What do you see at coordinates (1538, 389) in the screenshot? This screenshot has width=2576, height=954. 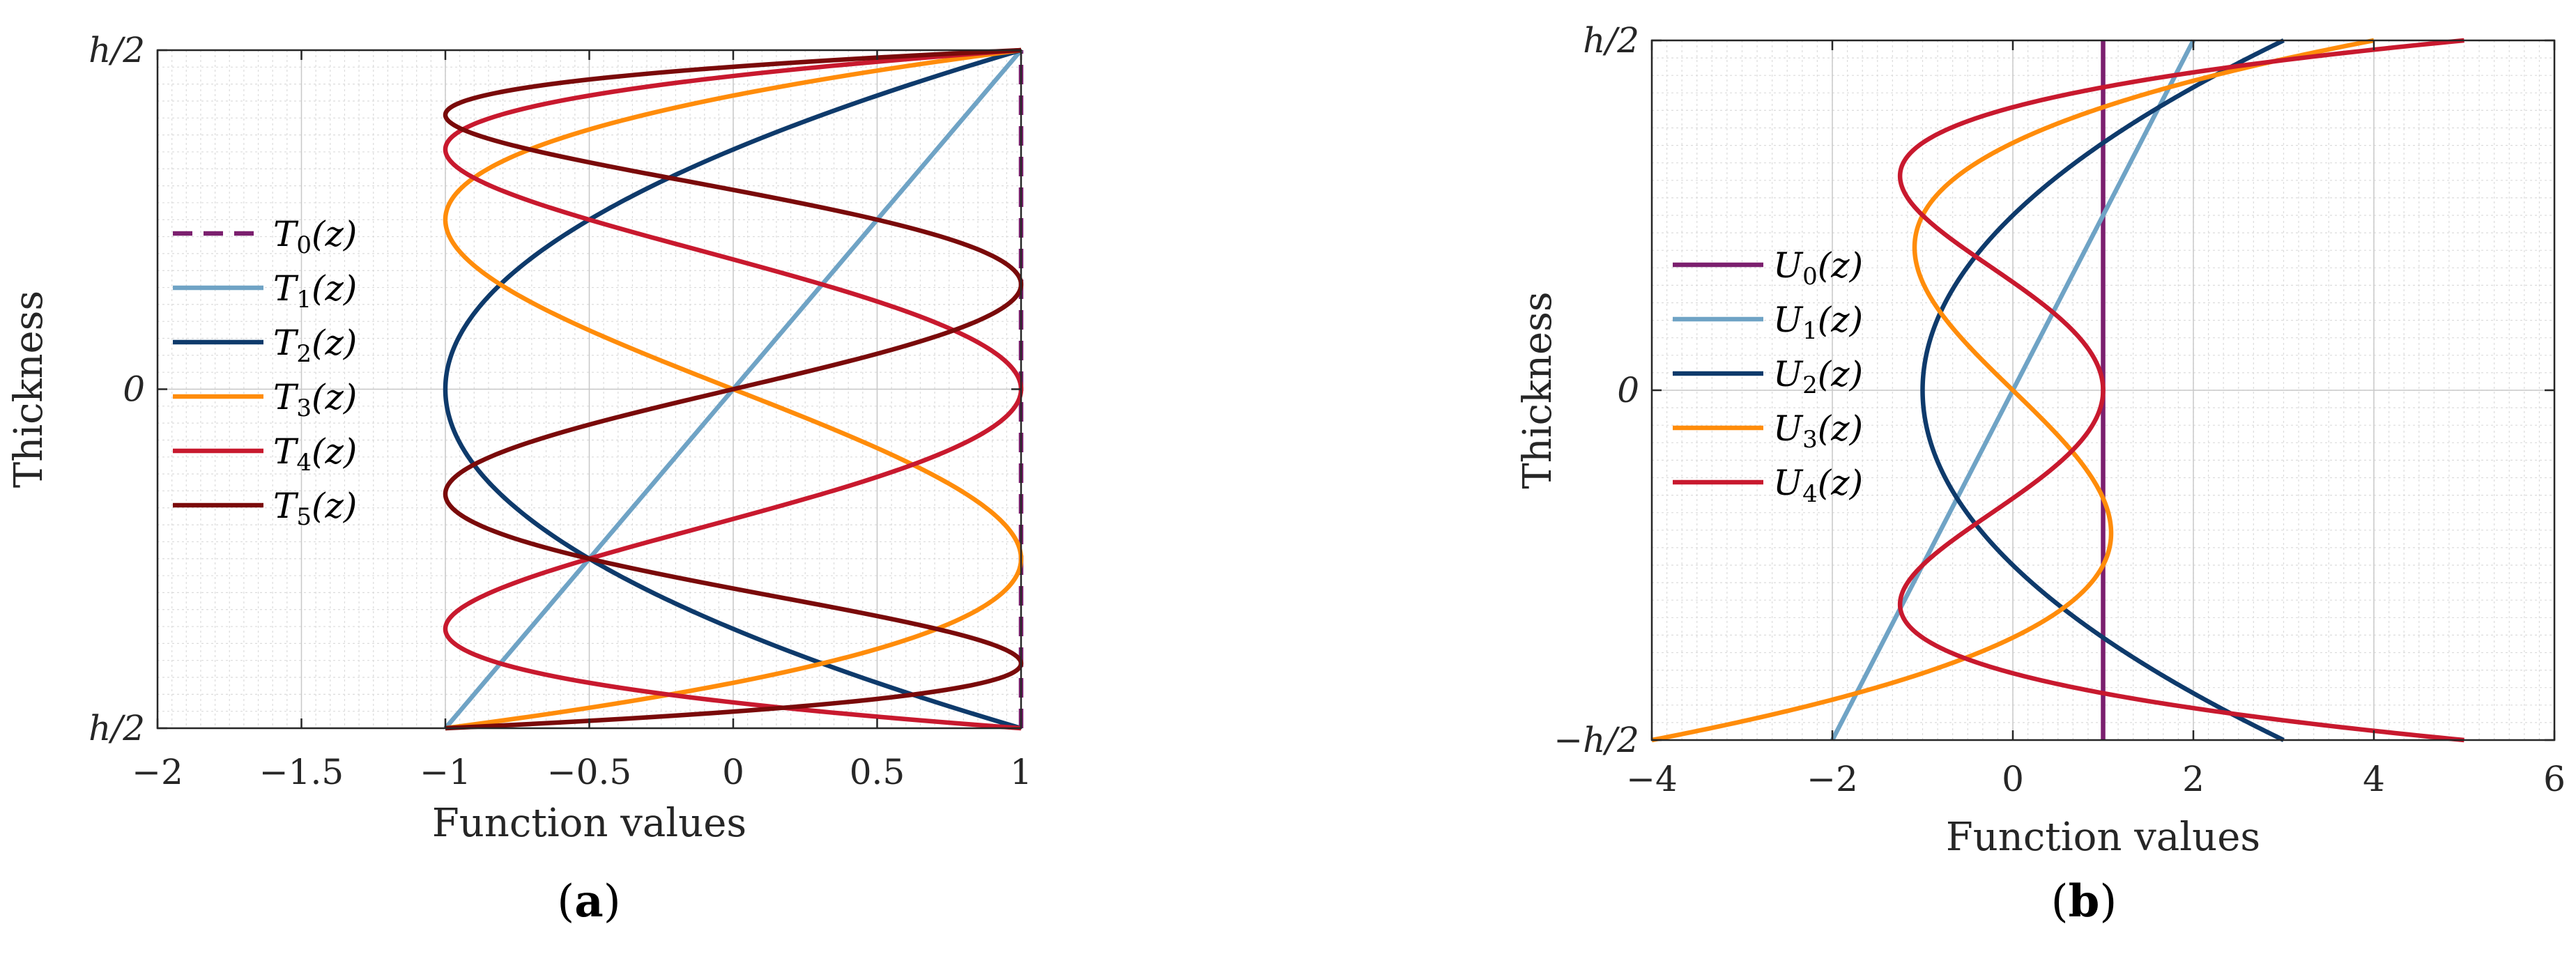 I see `panel-b-y-axis-label: Thickness` at bounding box center [1538, 389].